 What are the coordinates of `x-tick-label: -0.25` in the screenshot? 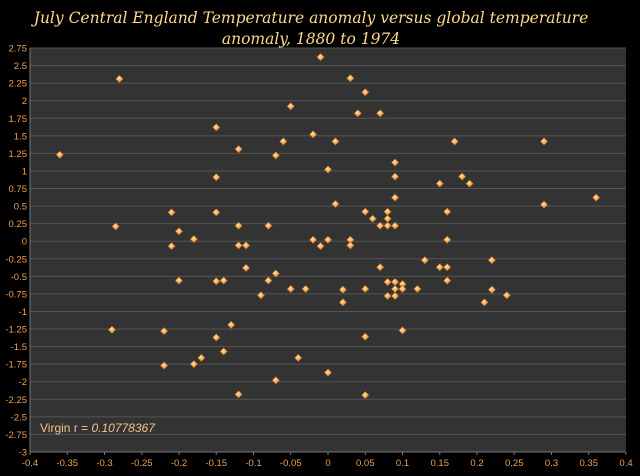 It's located at (142, 463).